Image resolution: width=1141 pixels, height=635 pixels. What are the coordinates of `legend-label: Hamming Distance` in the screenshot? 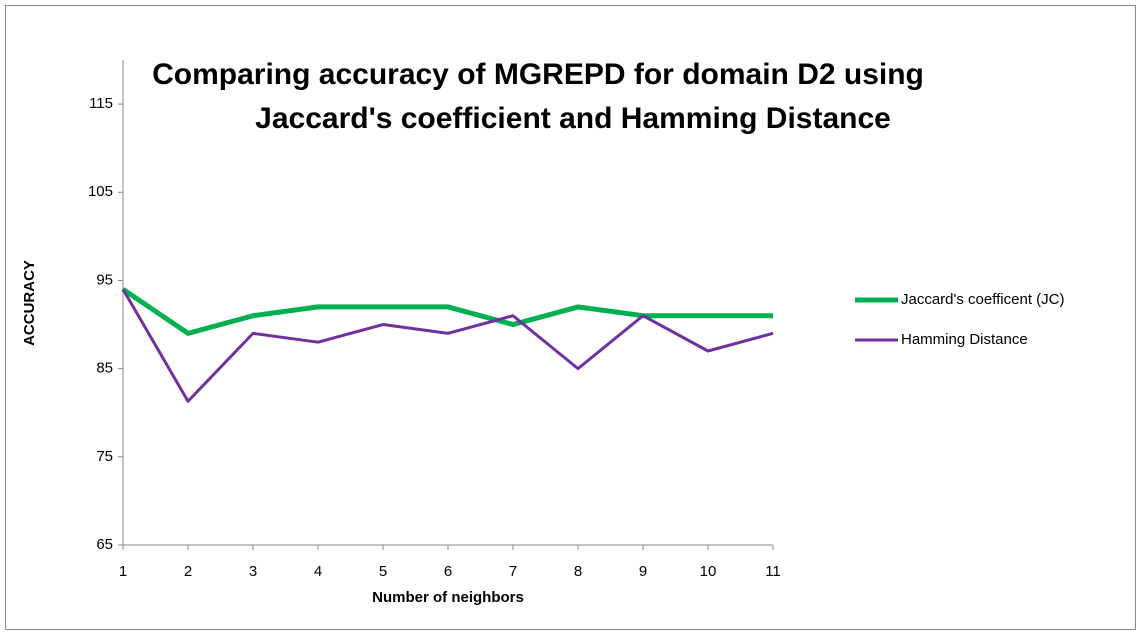 It's located at (964, 339).